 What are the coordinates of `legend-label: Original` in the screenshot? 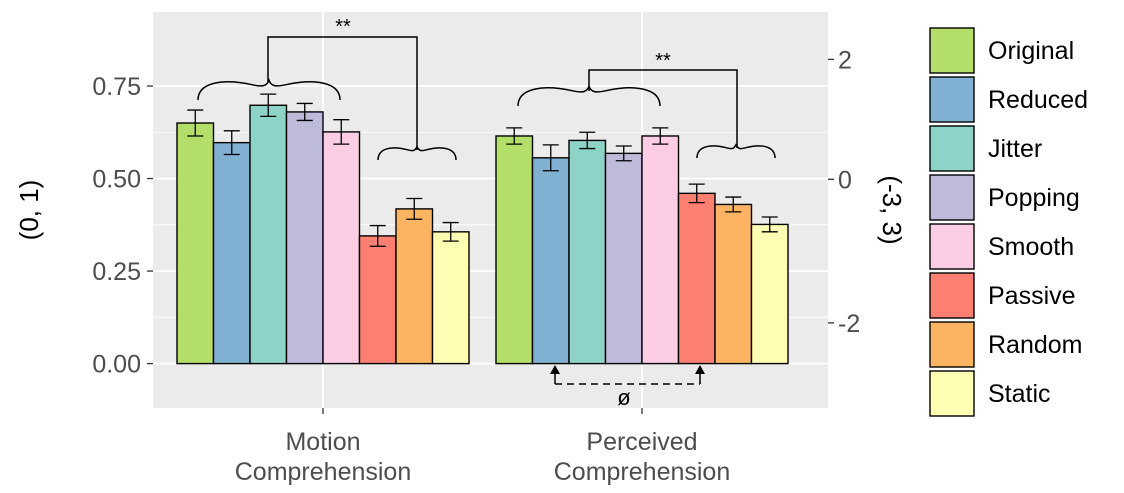 It's located at (1031, 51).